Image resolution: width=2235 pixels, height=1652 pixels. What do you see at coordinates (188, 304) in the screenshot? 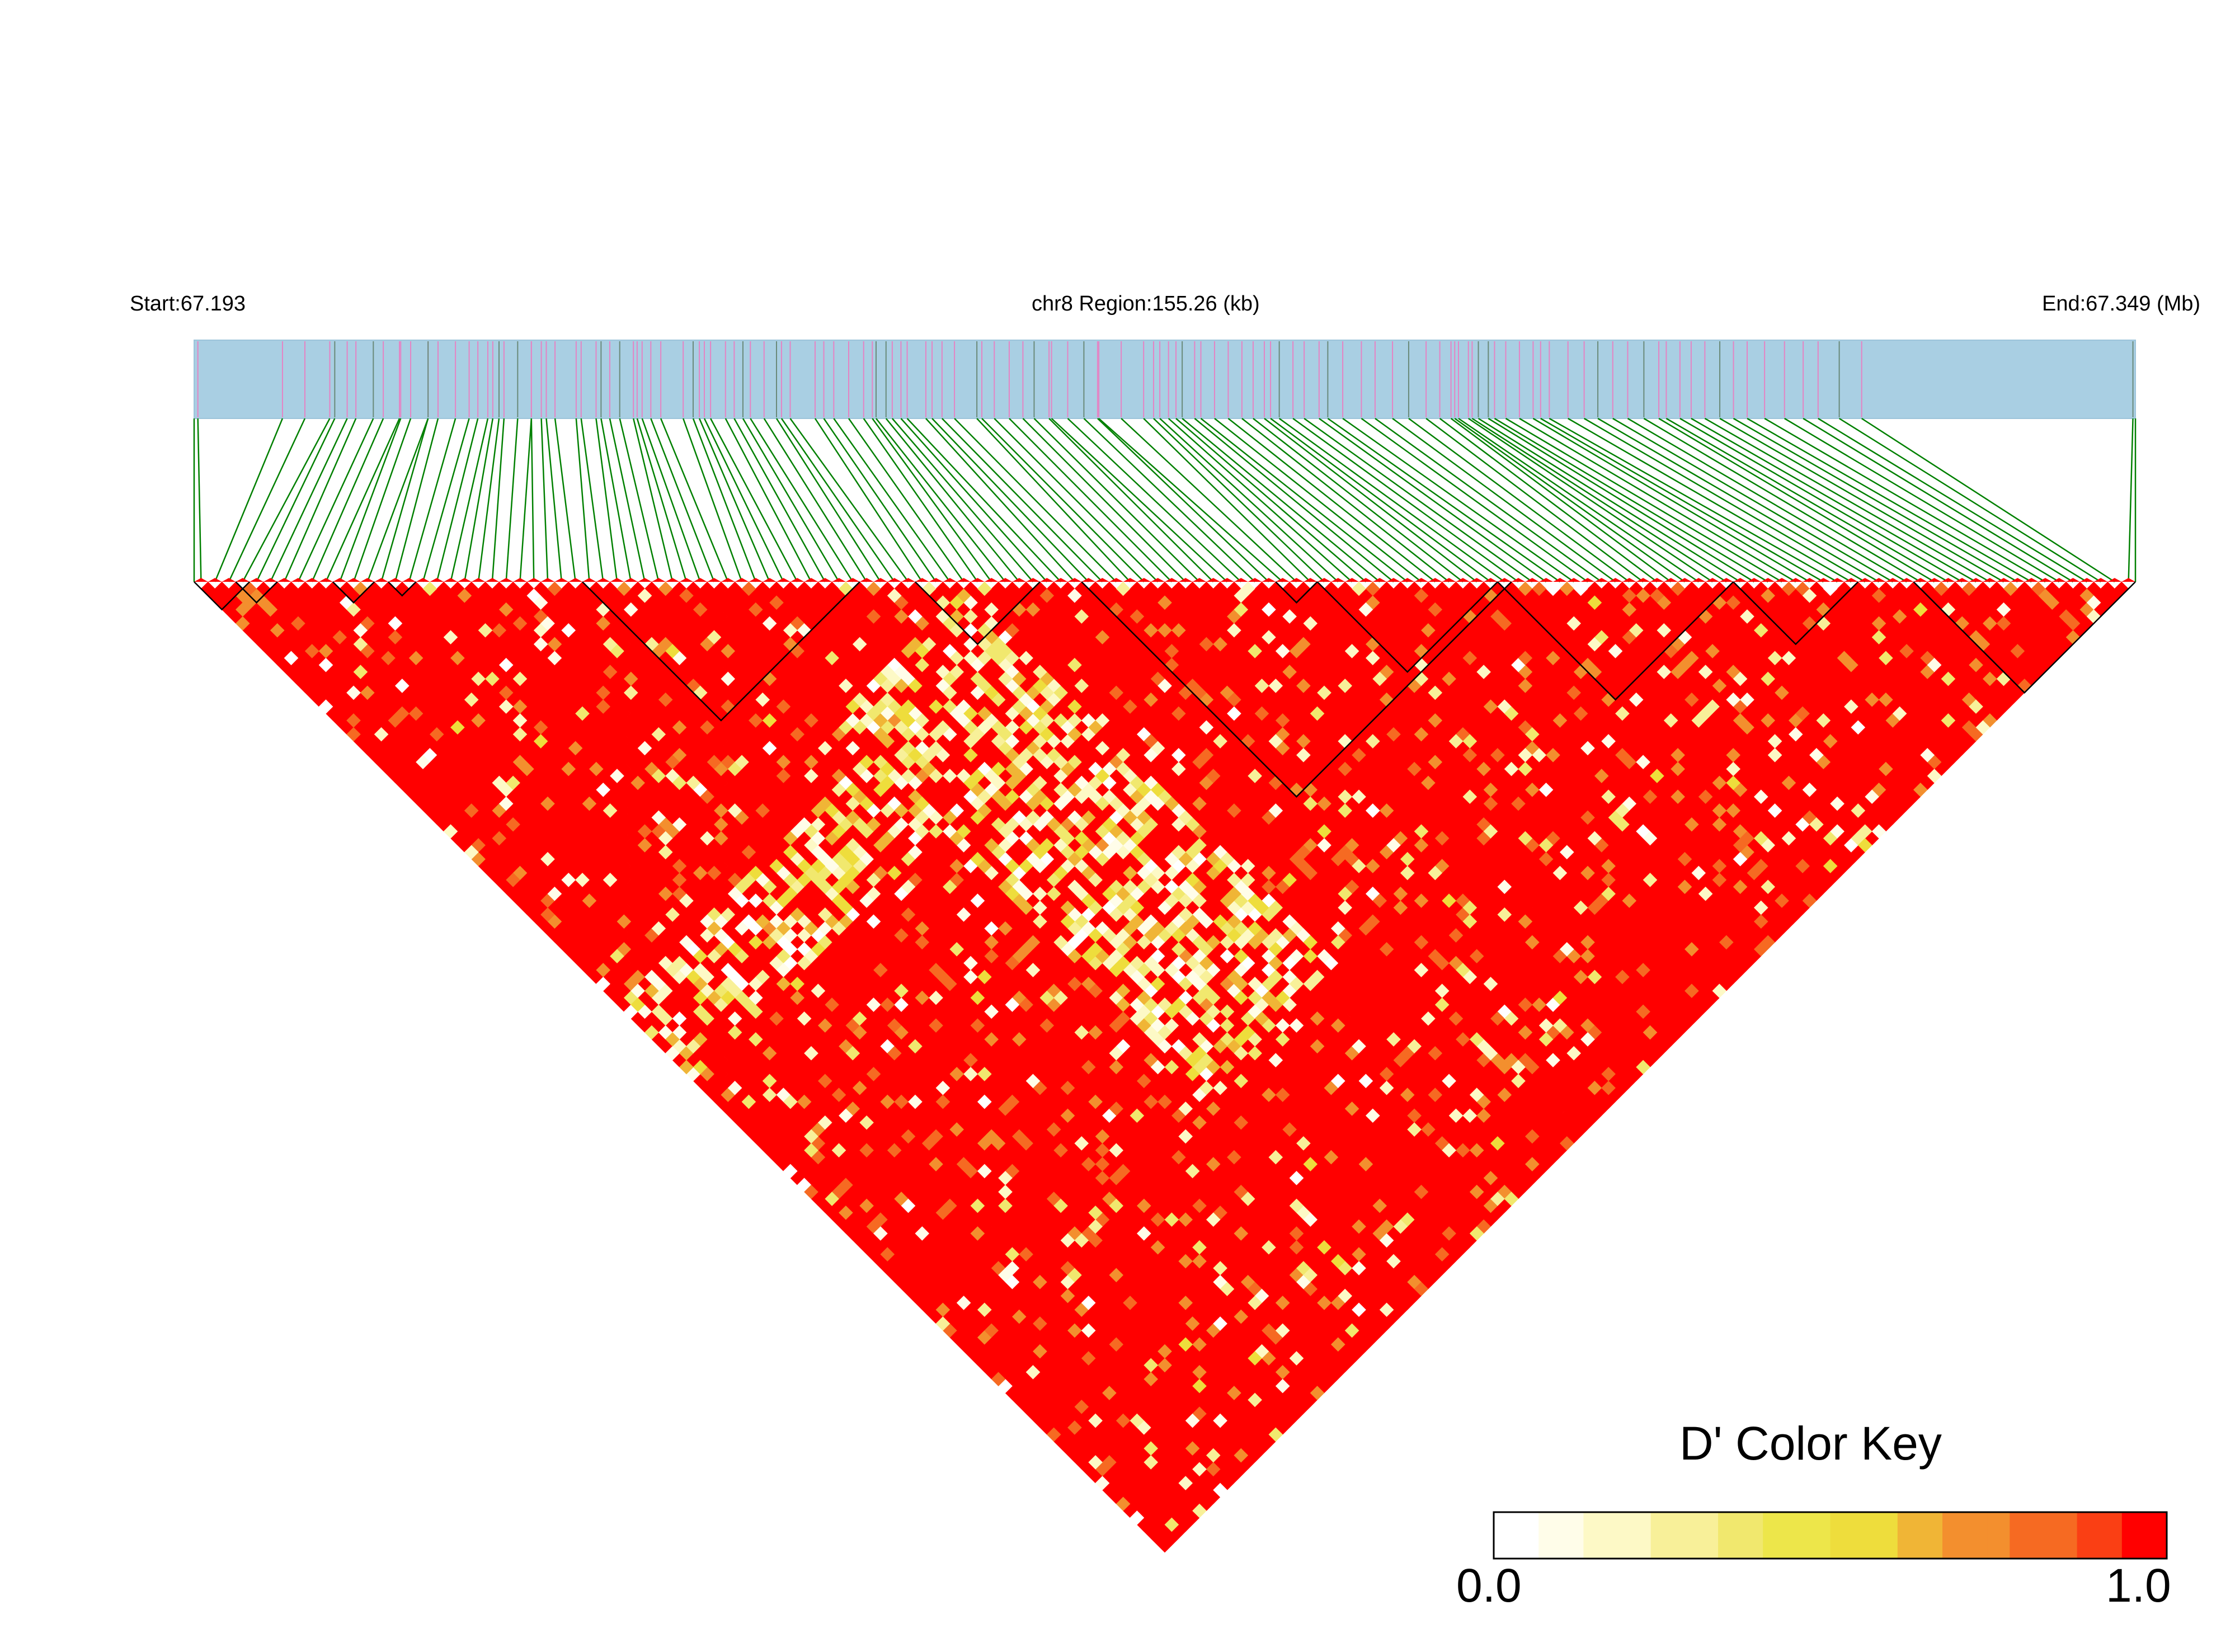
I see `region-start-label: Start:67.193` at bounding box center [188, 304].